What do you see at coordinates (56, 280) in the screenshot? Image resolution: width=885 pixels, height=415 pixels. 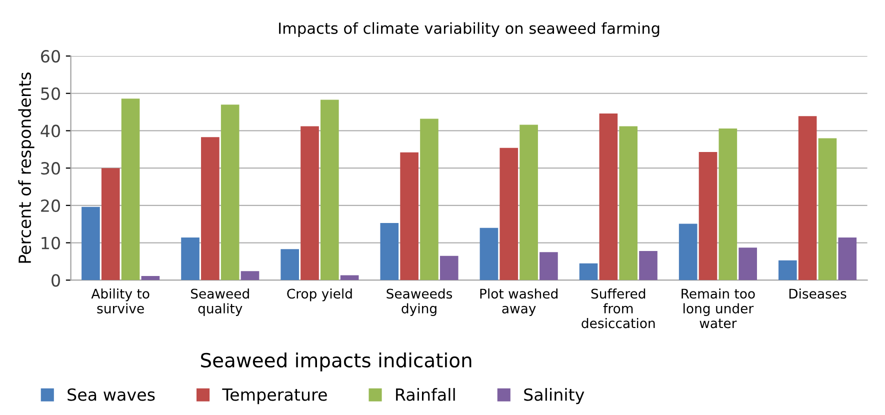 I see `y-tick-label: 0` at bounding box center [56, 280].